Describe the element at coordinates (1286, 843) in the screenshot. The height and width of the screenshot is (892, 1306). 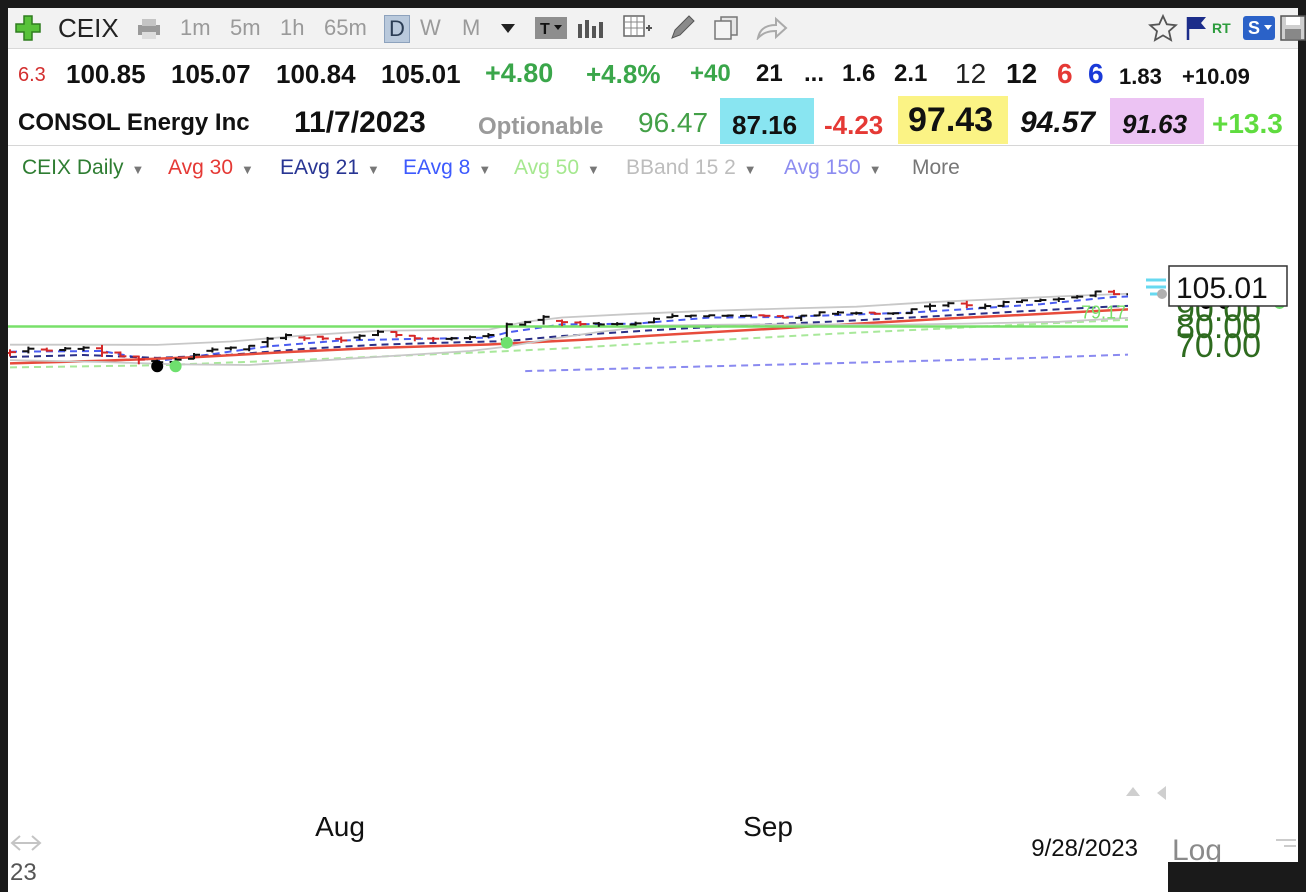
I see `resize-handle-icon` at that location.